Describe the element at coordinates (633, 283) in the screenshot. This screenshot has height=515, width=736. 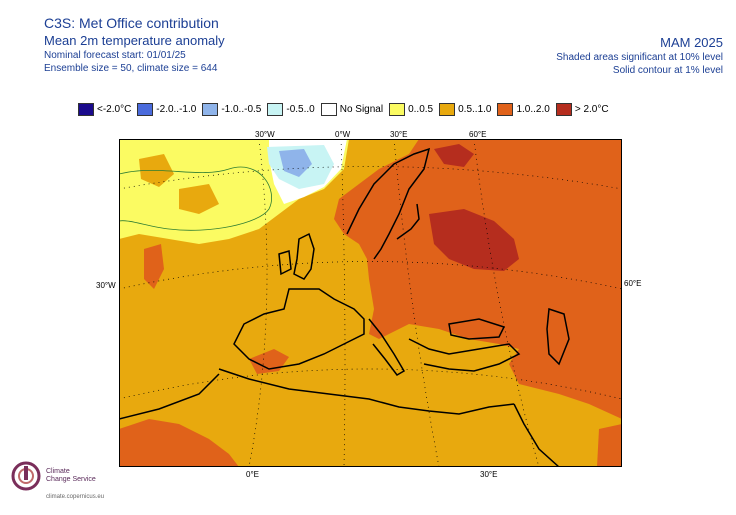
I see `axis-label-right-60e: 60°E` at that location.